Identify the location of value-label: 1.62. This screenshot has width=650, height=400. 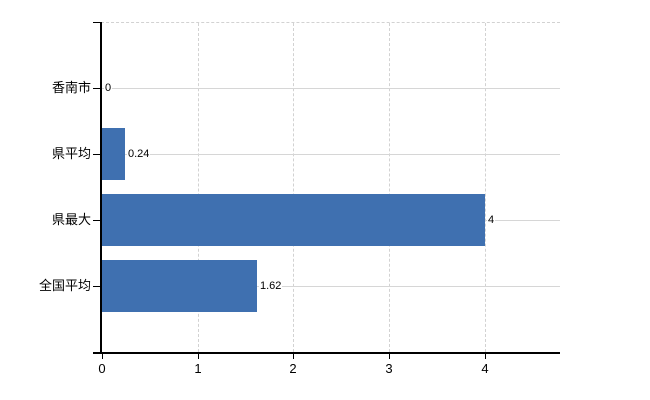
(271, 286).